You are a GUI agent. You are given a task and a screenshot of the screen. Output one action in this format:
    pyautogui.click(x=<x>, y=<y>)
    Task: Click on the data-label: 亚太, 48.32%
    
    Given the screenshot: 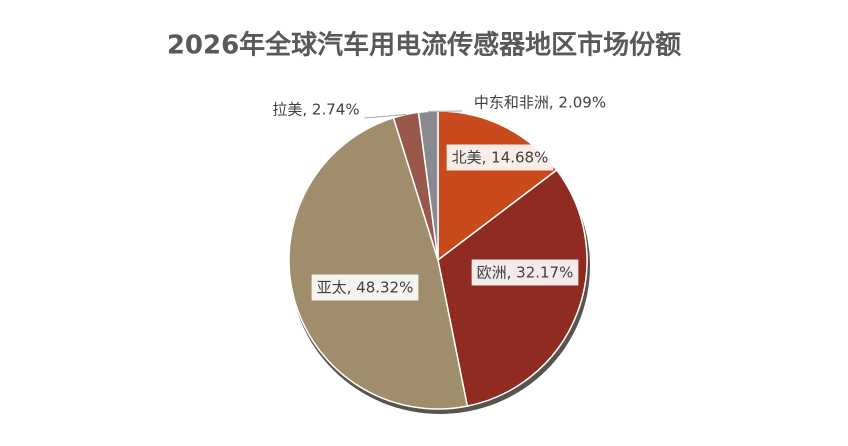 What is the action you would take?
    pyautogui.click(x=365, y=288)
    